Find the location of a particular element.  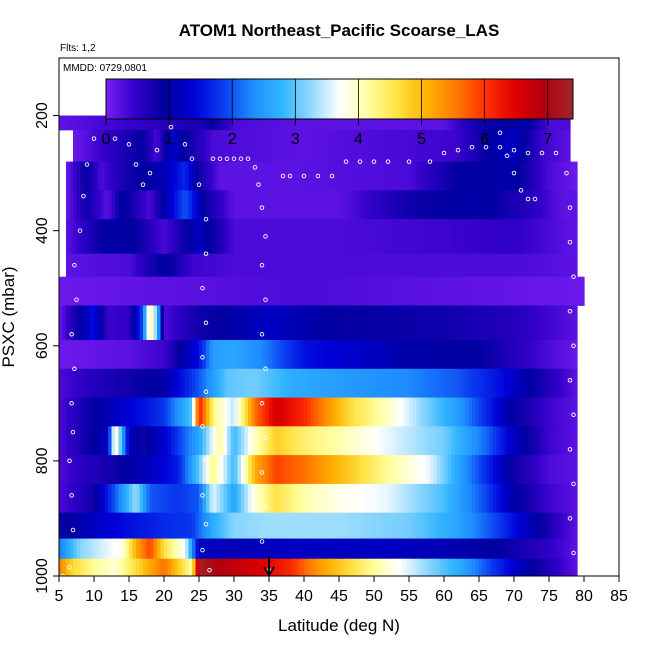

x-tick-label: 25 is located at coordinates (199, 596).